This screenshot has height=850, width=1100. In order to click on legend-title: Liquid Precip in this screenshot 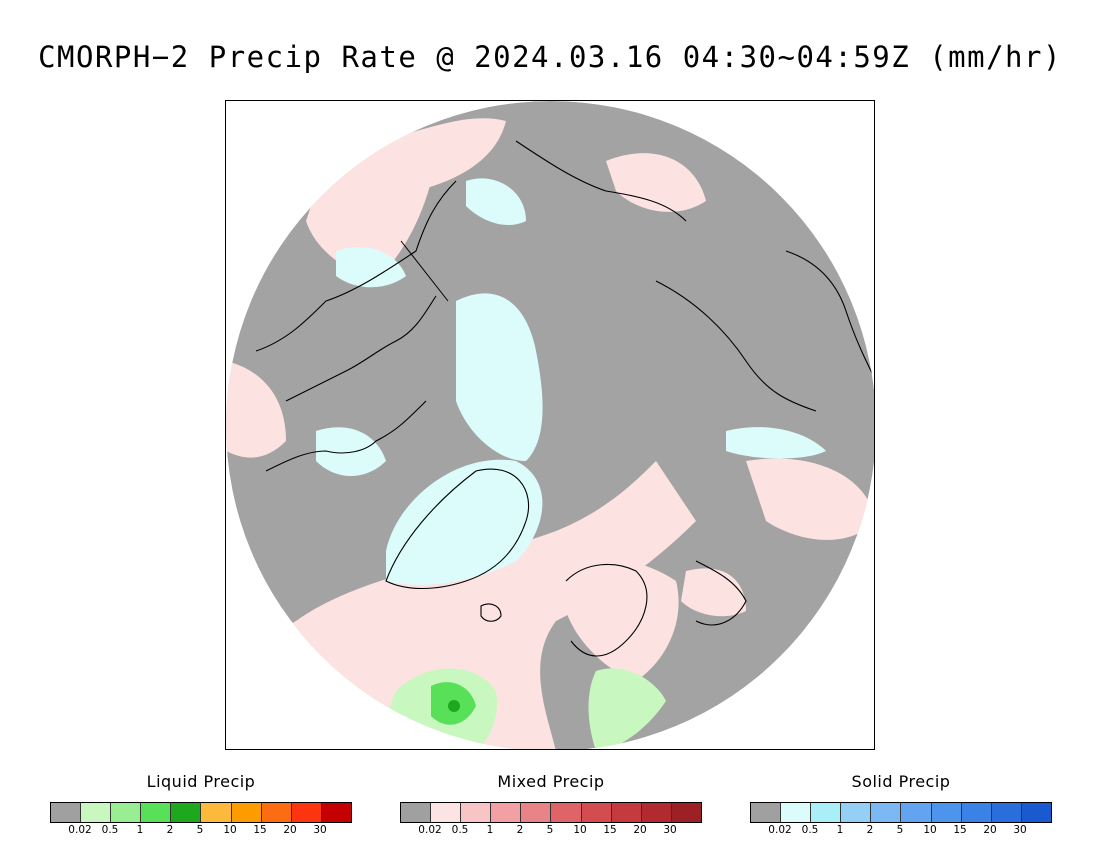, I will do `click(201, 781)`.